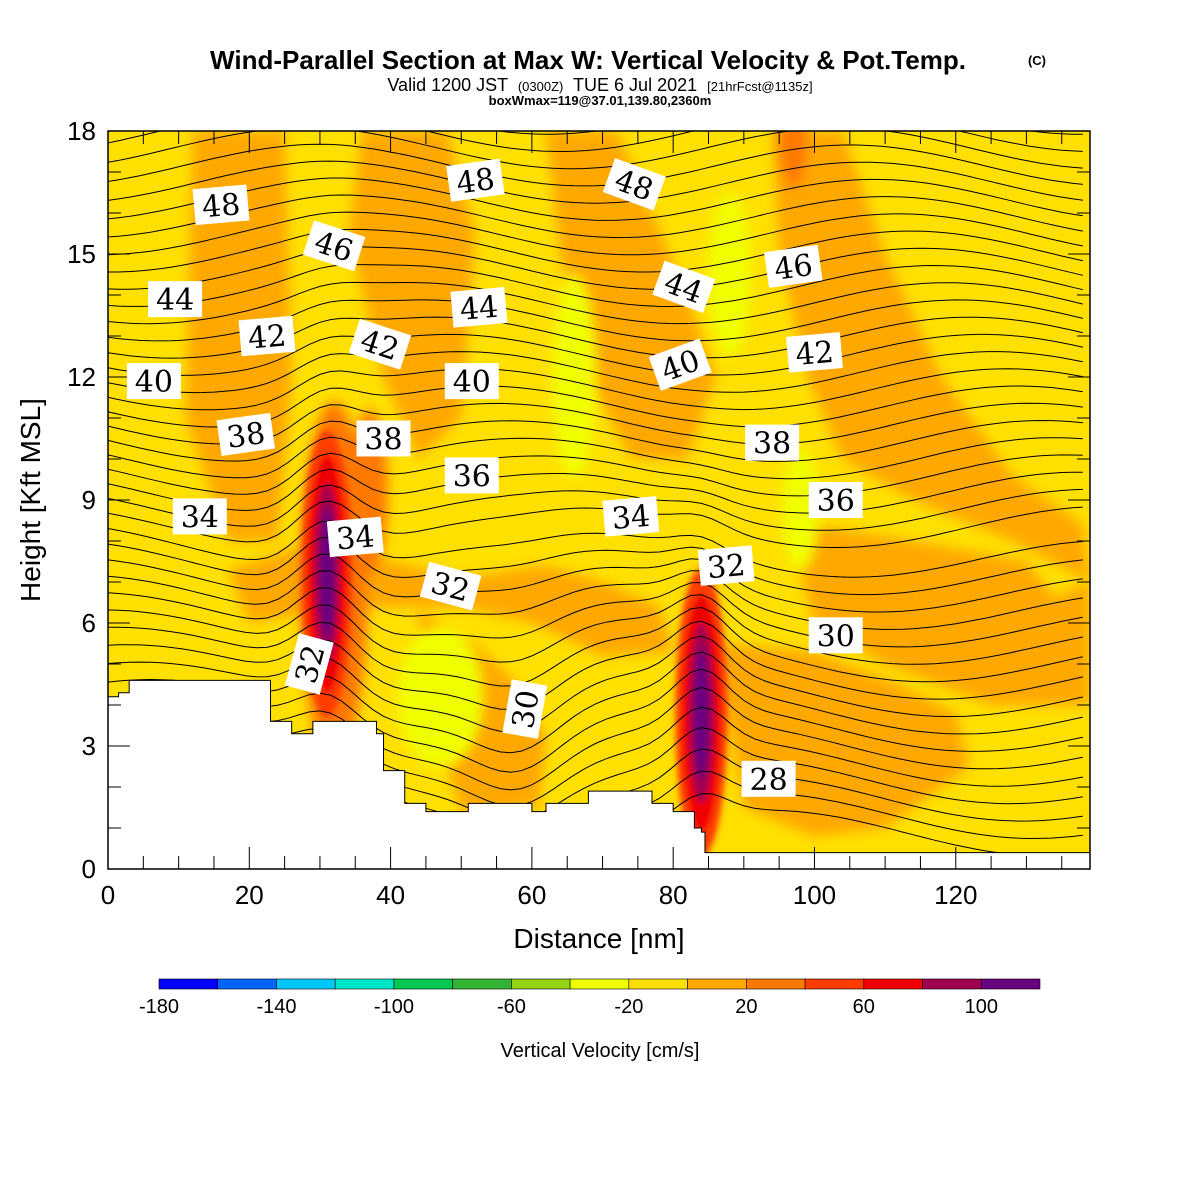  I want to click on contour-label-text: 30, so click(526, 710).